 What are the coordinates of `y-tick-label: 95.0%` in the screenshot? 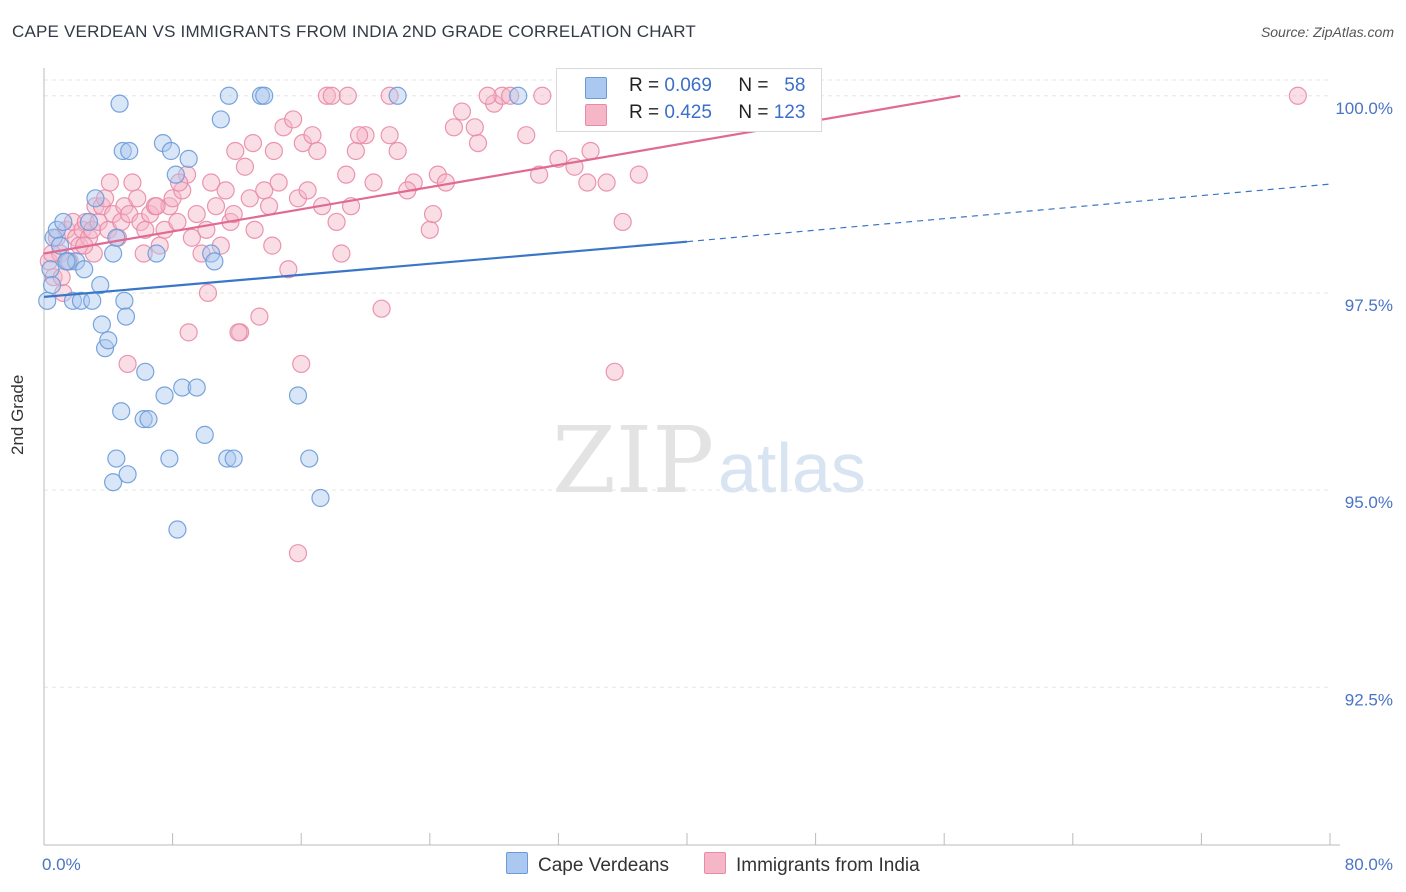 It's located at (1369, 502).